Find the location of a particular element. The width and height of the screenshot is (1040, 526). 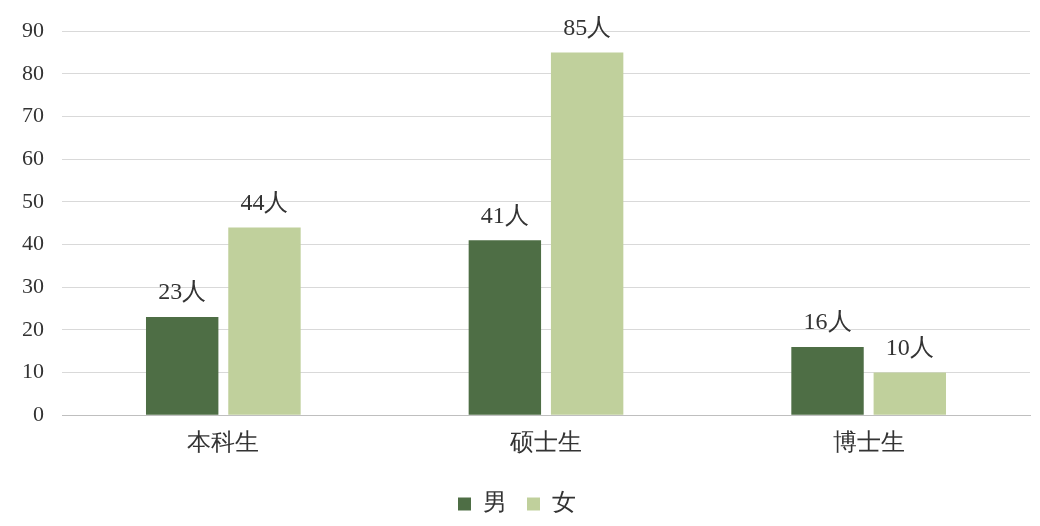

x-tick-label: 本科生 is located at coordinates (223, 441).